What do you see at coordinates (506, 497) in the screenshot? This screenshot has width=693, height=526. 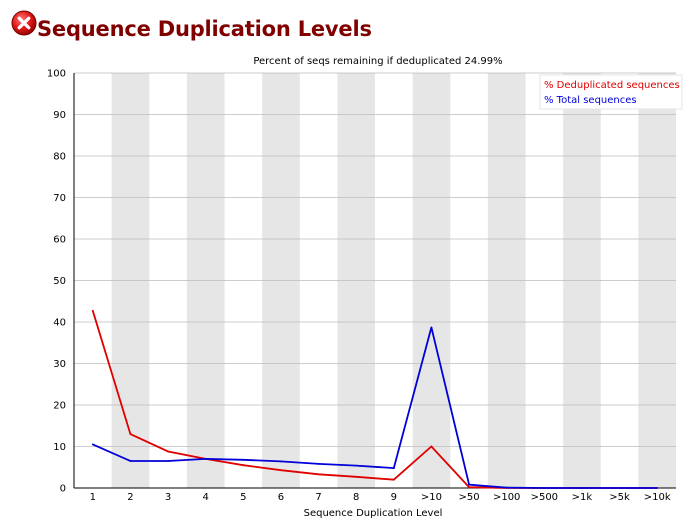 I see `x-tick-label: >100` at bounding box center [506, 497].